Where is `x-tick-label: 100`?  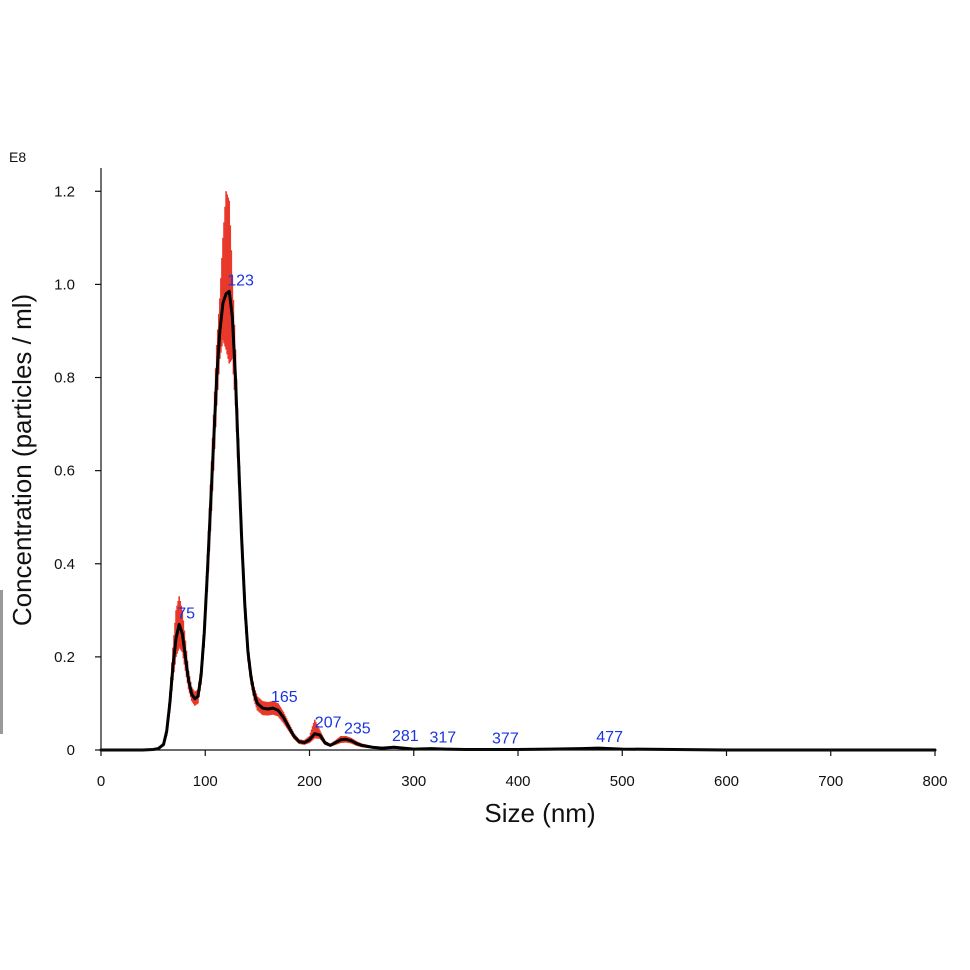 x-tick-label: 100 is located at coordinates (205, 781).